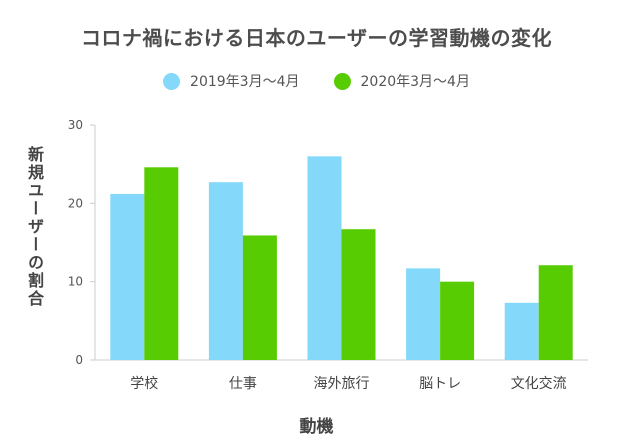 The image size is (633, 439). Describe the element at coordinates (539, 383) in the screenshot. I see `x-tick-label: 文化交流` at that location.